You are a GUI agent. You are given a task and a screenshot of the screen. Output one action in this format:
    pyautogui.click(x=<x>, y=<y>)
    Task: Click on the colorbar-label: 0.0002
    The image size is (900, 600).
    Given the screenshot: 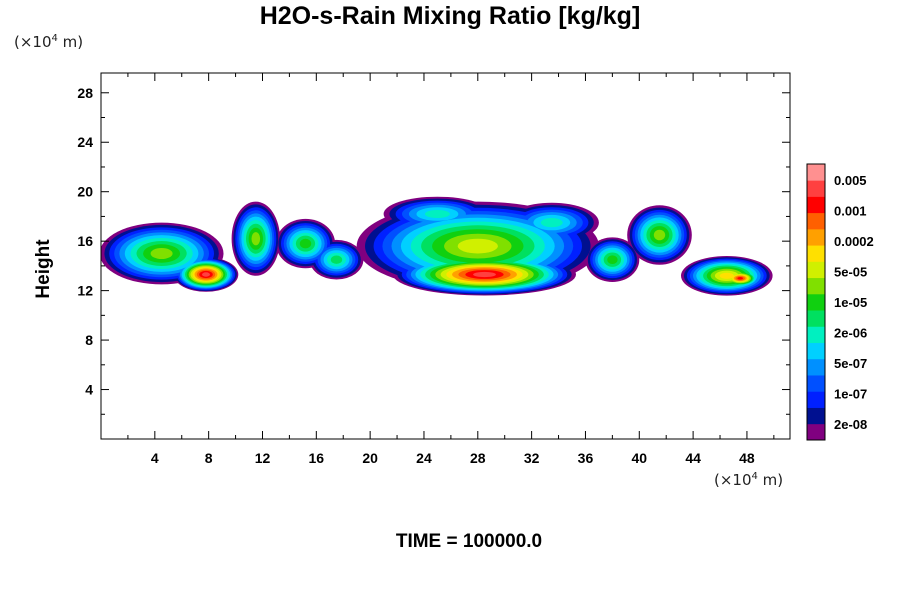 What is the action you would take?
    pyautogui.click(x=854, y=241)
    